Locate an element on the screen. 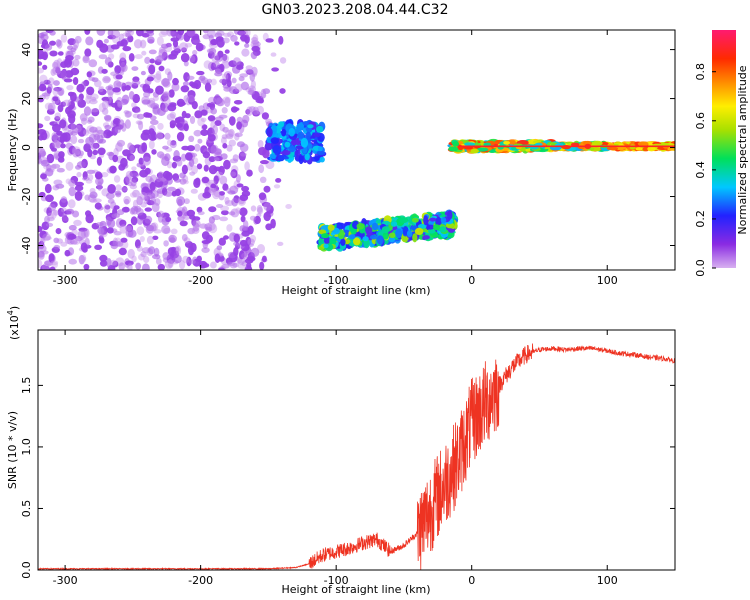 The height and width of the screenshot is (600, 750). snr-ytick-label: 1.5 is located at coordinates (26, 386).